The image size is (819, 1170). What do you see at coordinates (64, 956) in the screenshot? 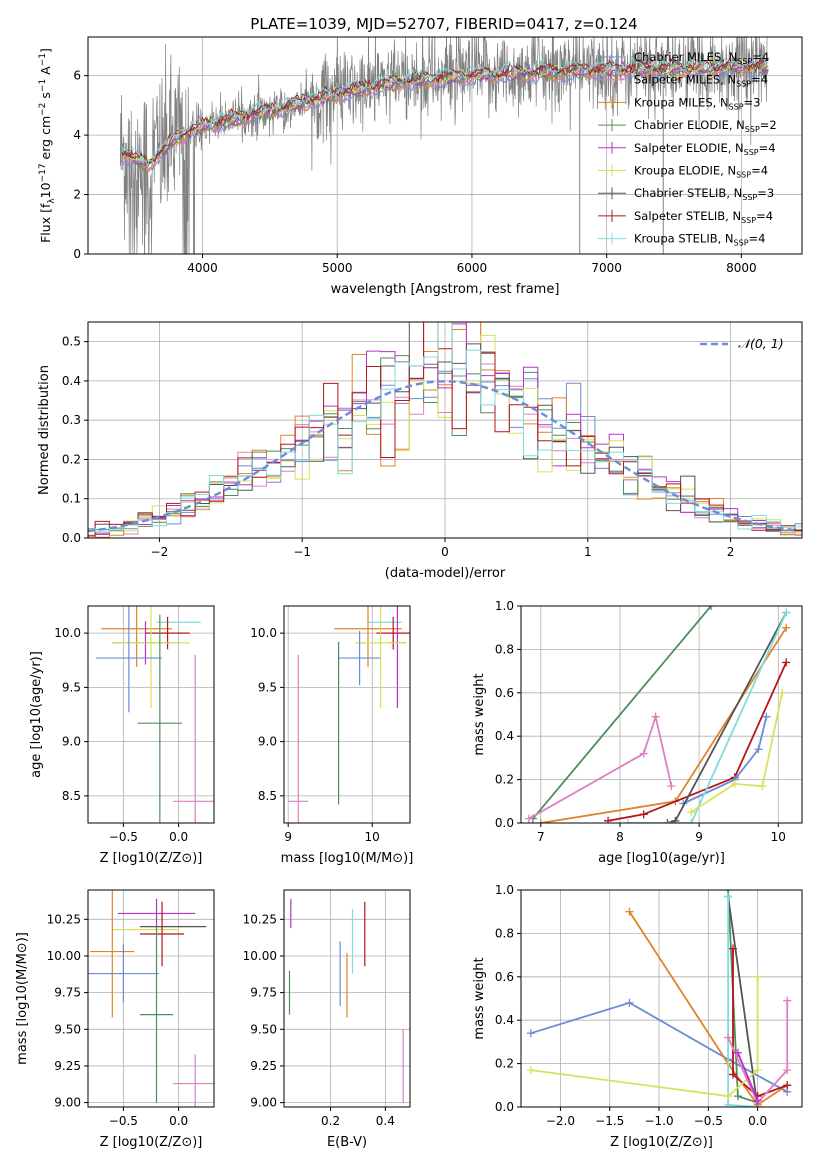
I see `y-tick-label: 10.00` at bounding box center [64, 956].